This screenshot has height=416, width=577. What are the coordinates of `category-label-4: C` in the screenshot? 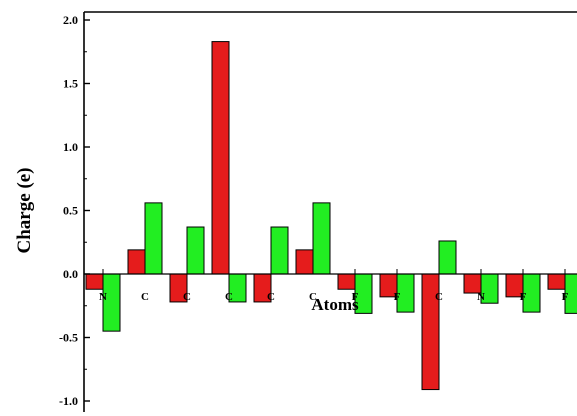 It's located at (271, 297).